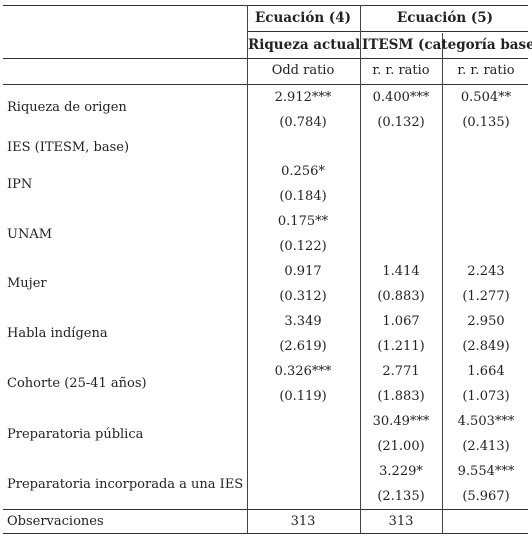 This screenshot has width=532, height=539. What do you see at coordinates (30, 234) in the screenshot?
I see `row-label: UNAM` at bounding box center [30, 234].